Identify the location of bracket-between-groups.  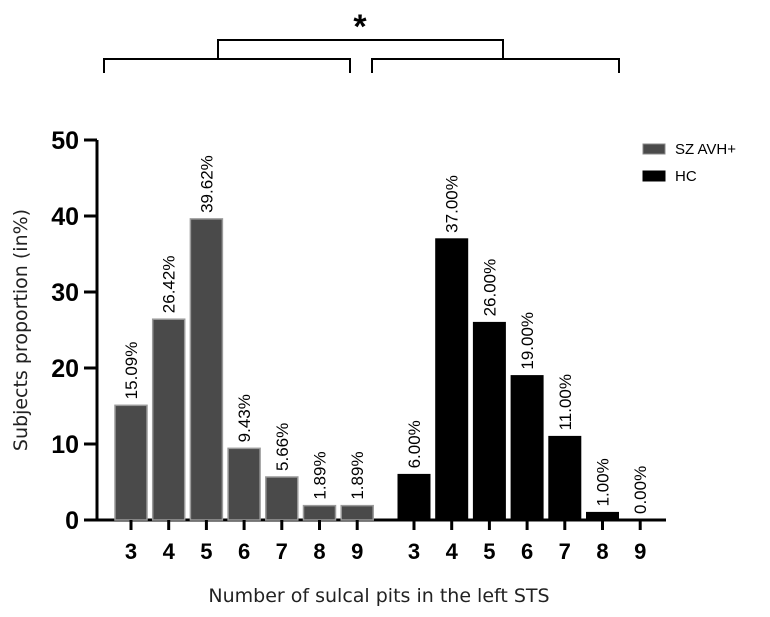
(360, 49).